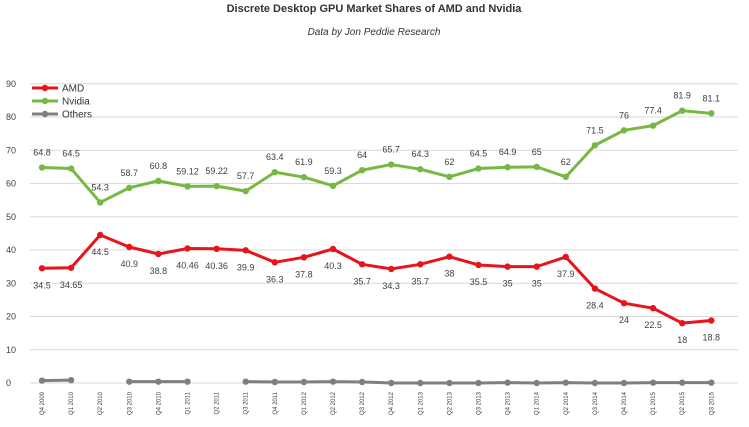  Describe the element at coordinates (480, 403) in the screenshot. I see `x-tick-label: Q3 2013` at that location.